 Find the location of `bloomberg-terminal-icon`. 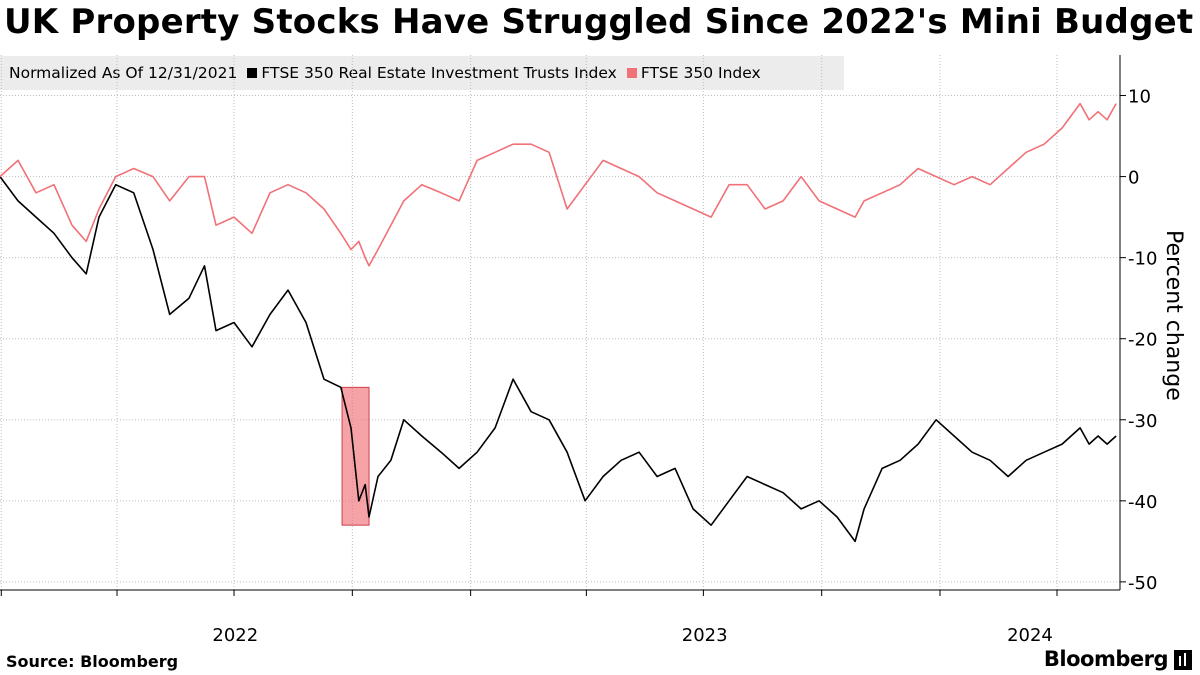

bloomberg-terminal-icon is located at coordinates (1183, 660).